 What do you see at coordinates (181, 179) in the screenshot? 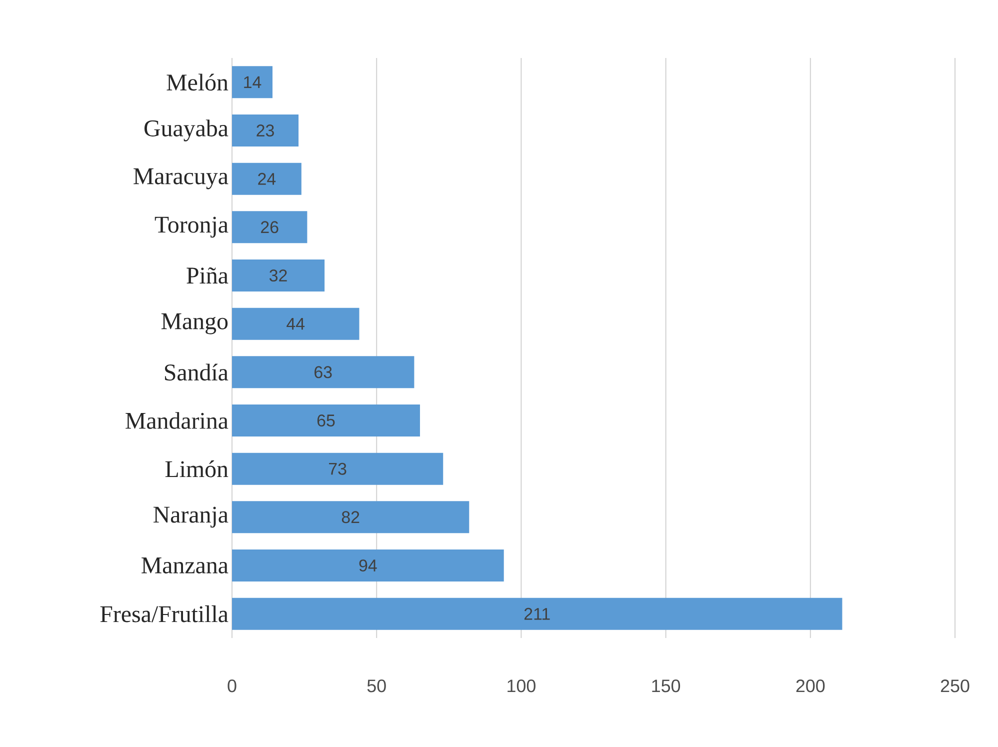
I see `y-tick-label: Maracuya` at bounding box center [181, 179].